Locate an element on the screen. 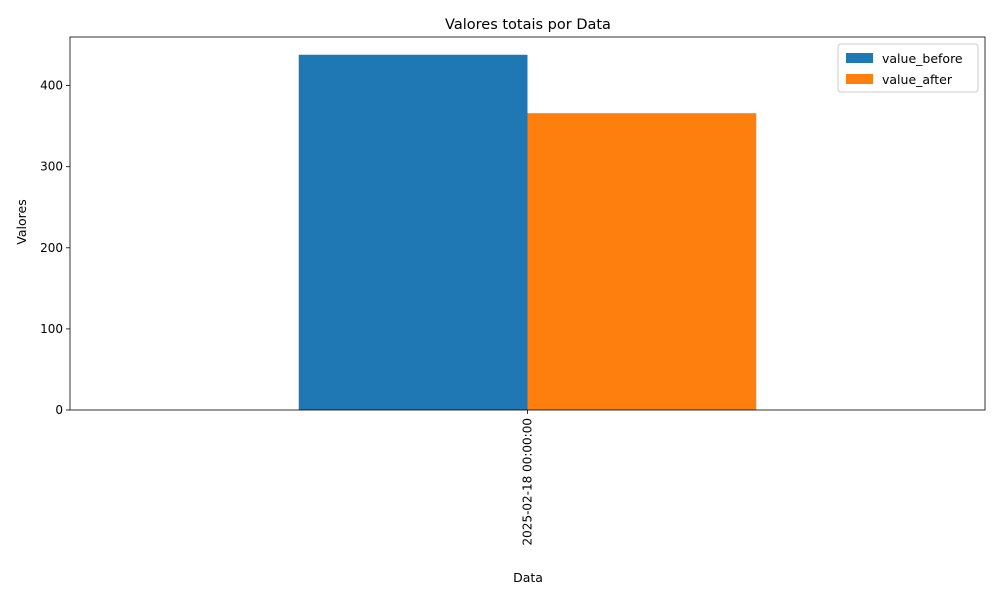 The height and width of the screenshot is (600, 1000). legend-label-value_after: value_after is located at coordinates (917, 79).